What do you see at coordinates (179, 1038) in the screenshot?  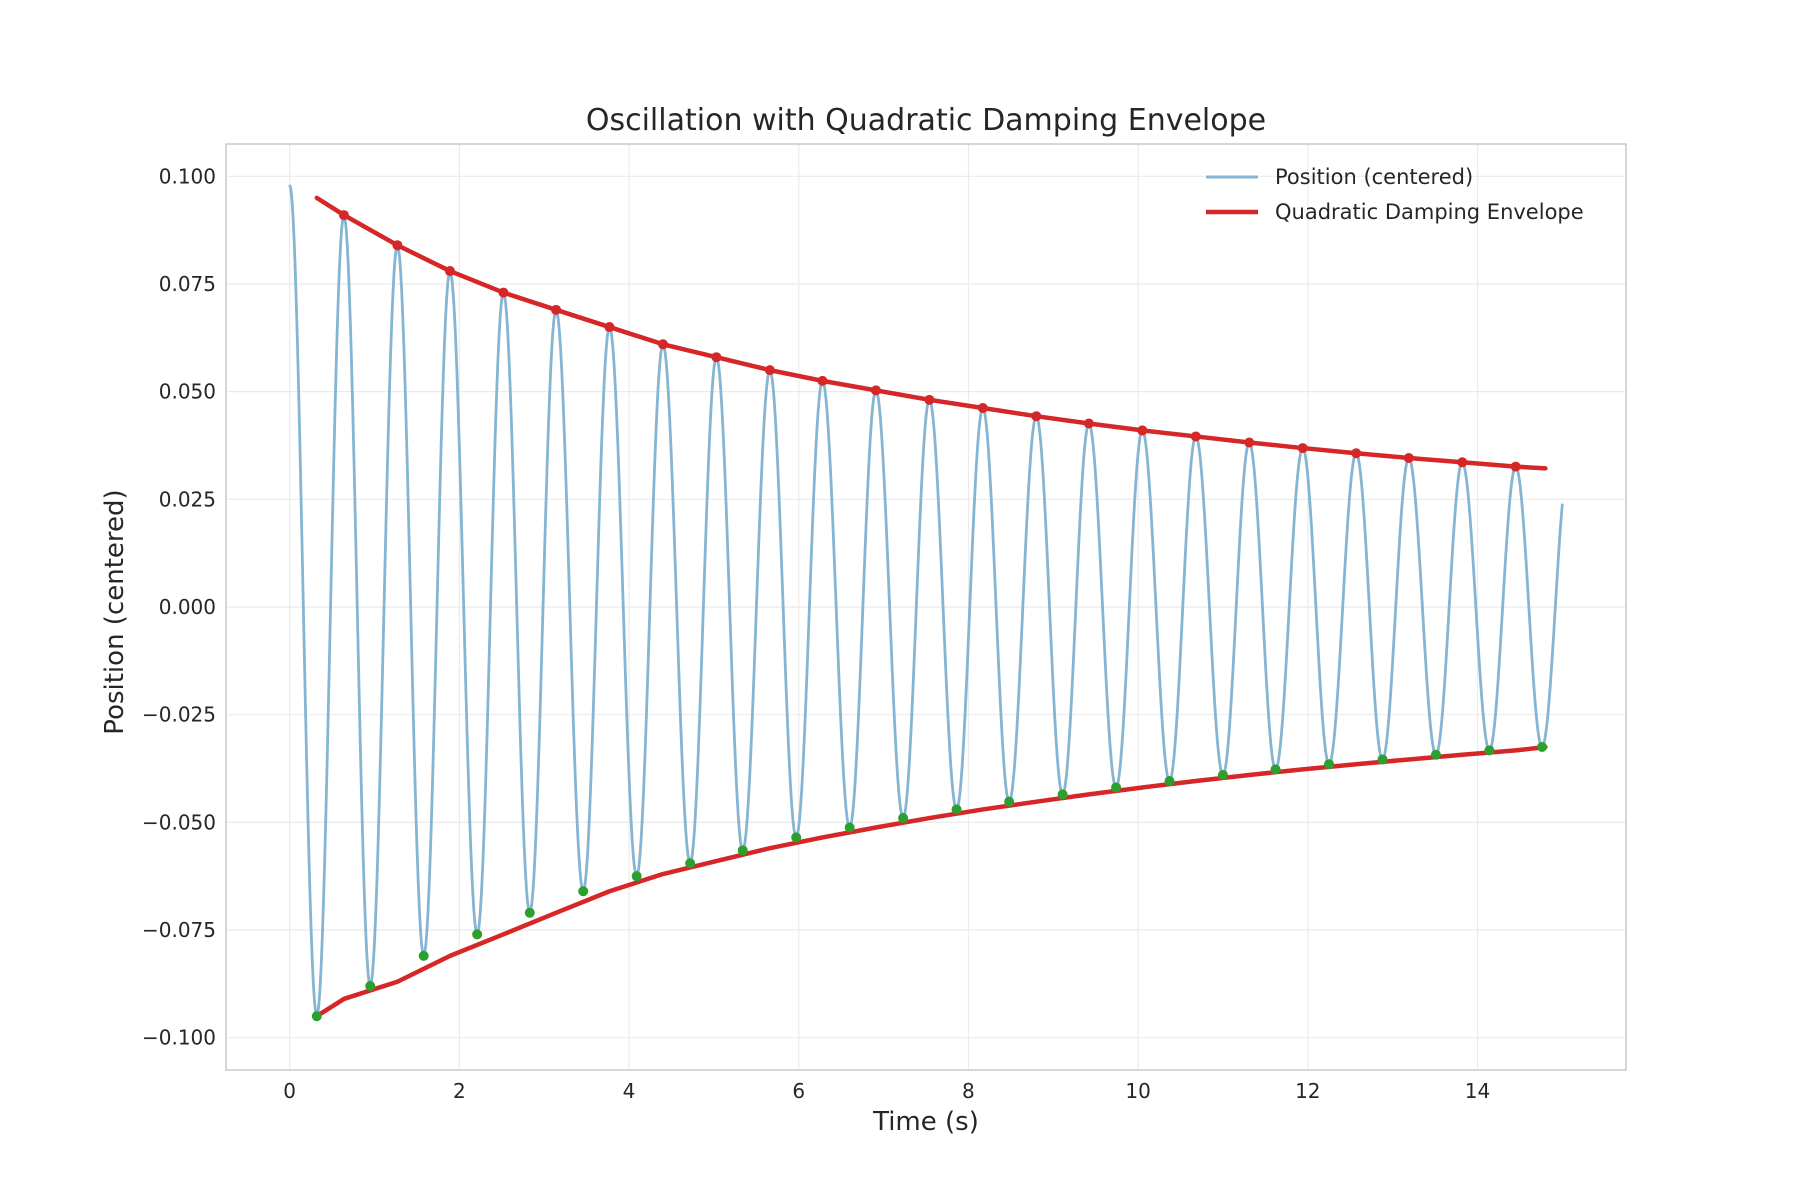 I see `y-tick-label: −0.100` at bounding box center [179, 1038].